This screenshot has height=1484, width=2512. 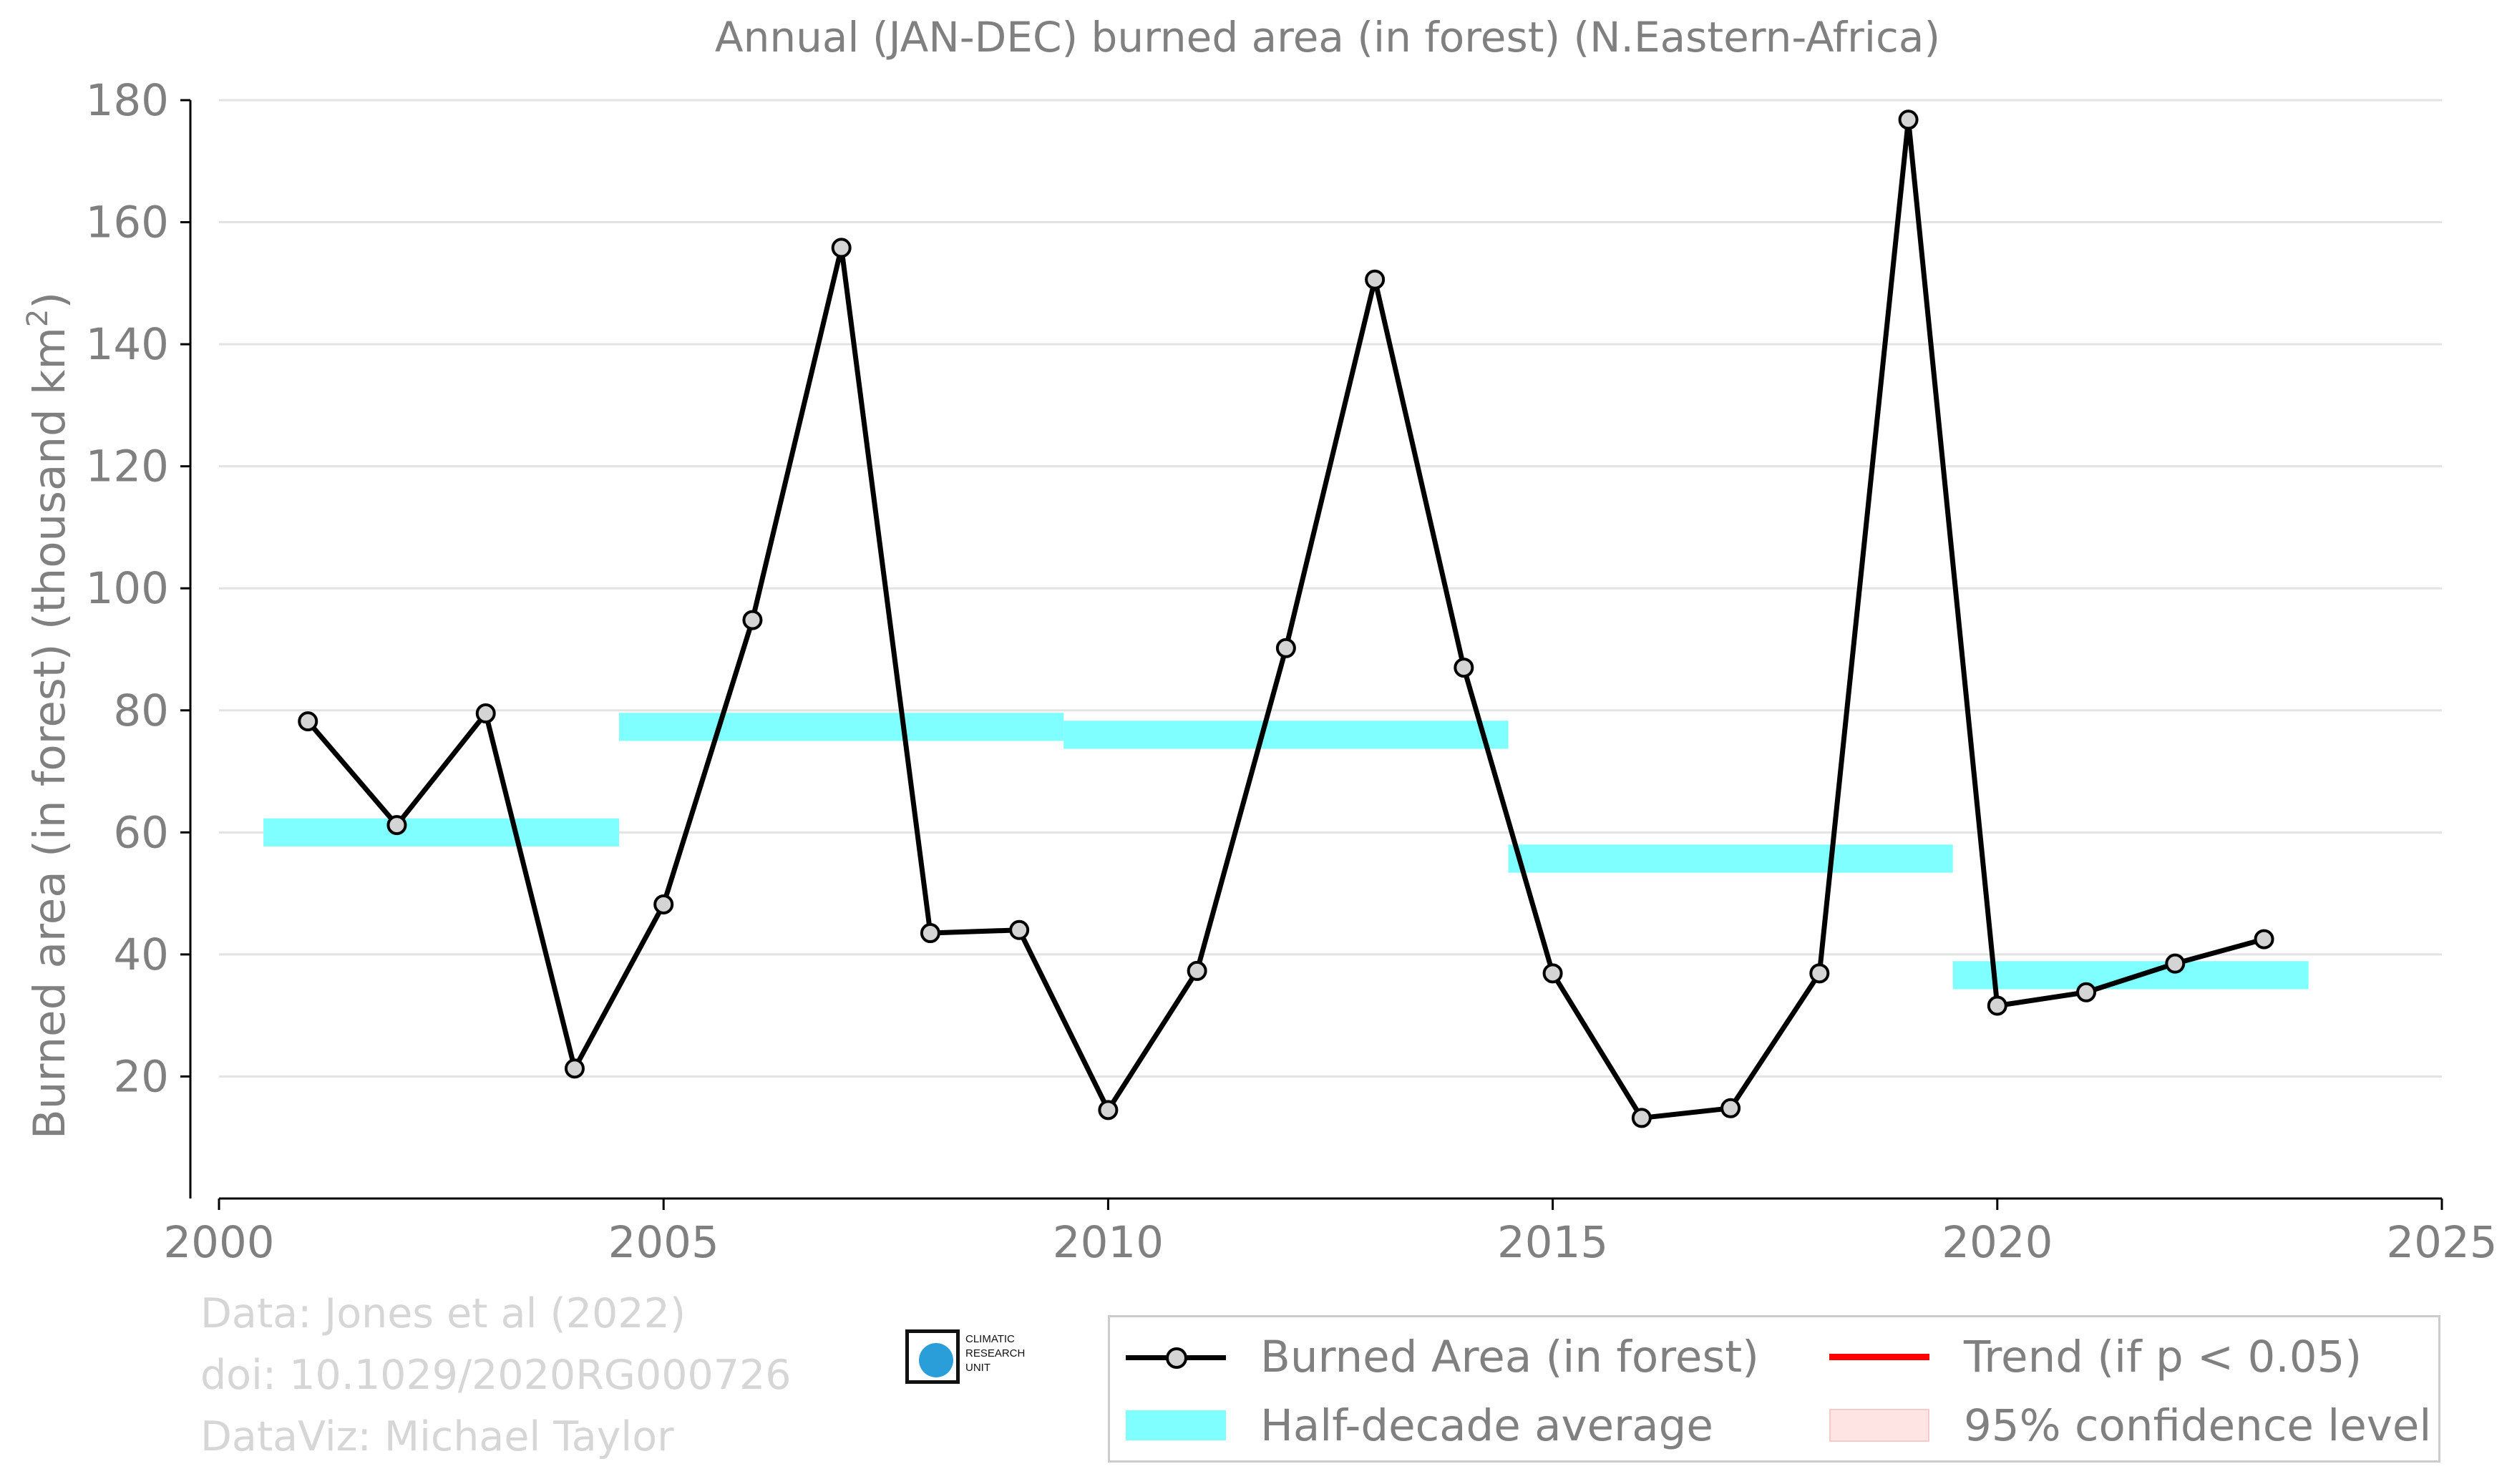 I want to click on legend-label: Trend (if p < 0.05), so click(x=2163, y=1356).